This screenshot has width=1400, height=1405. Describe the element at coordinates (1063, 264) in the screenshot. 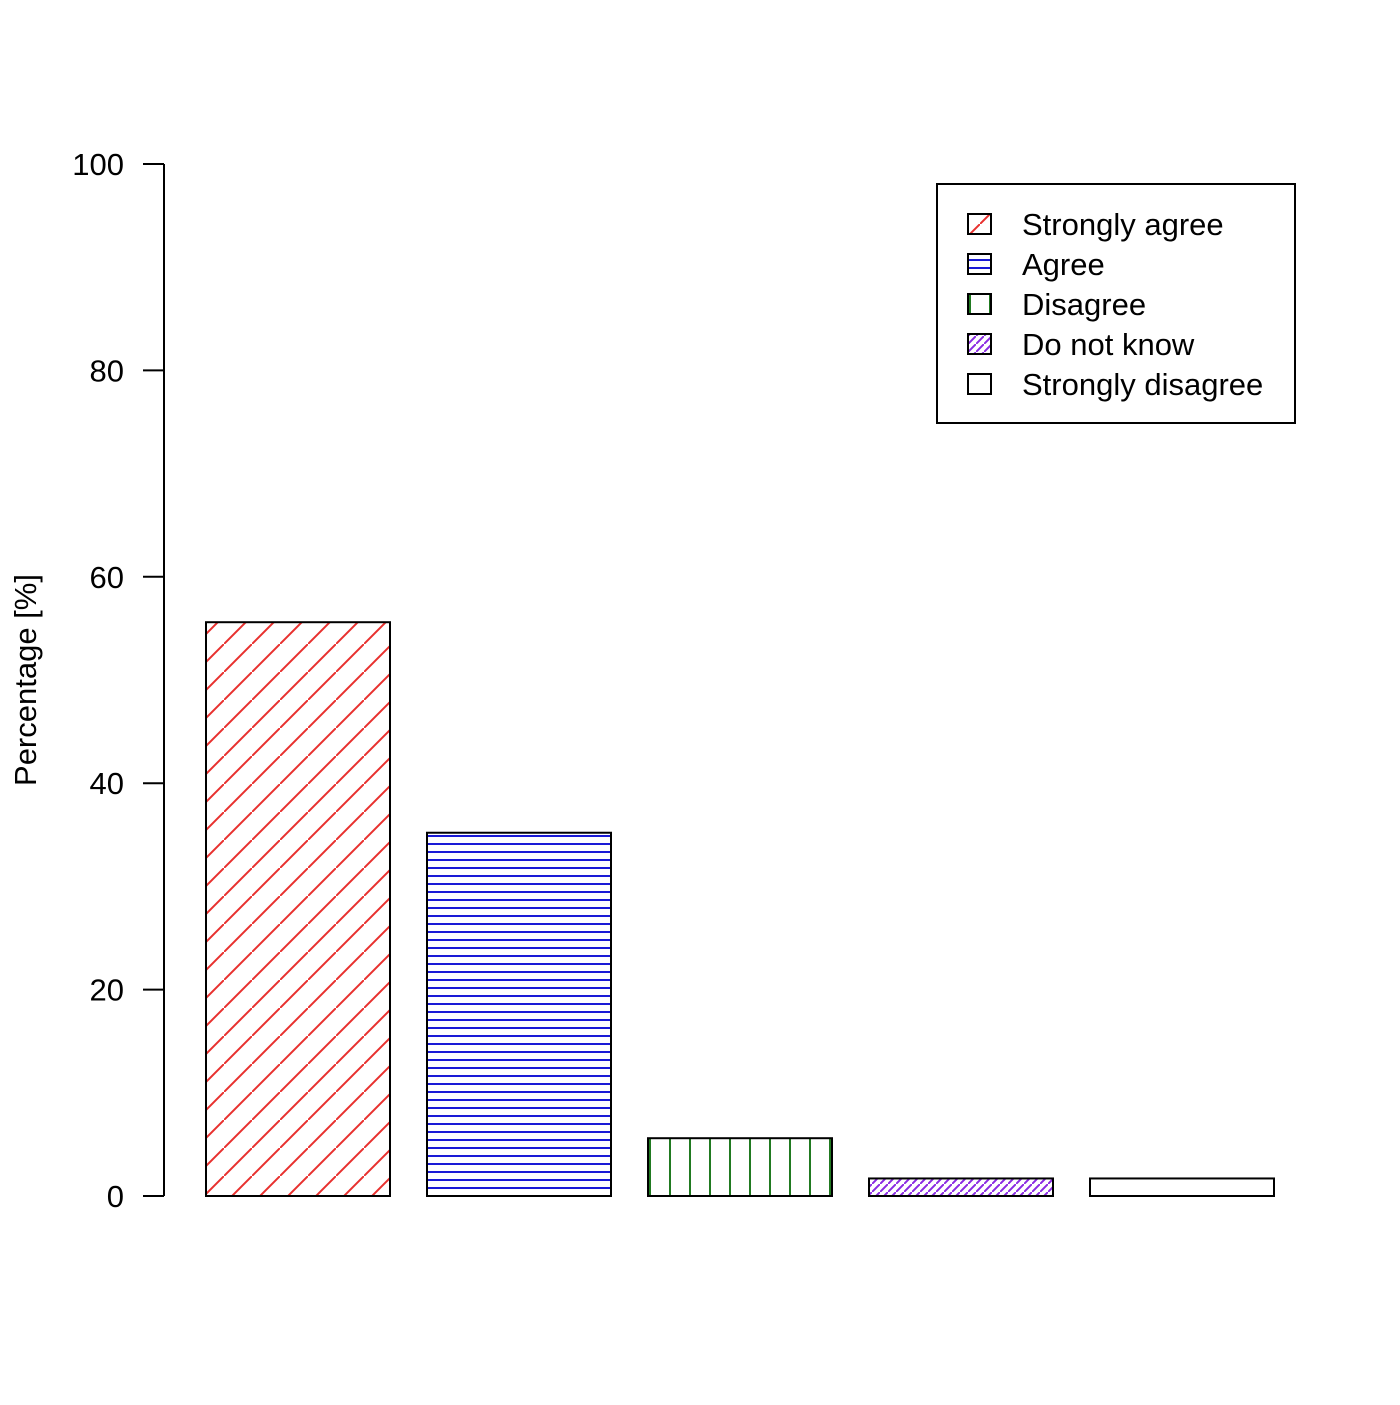

I see `legend-label: Agree` at that location.